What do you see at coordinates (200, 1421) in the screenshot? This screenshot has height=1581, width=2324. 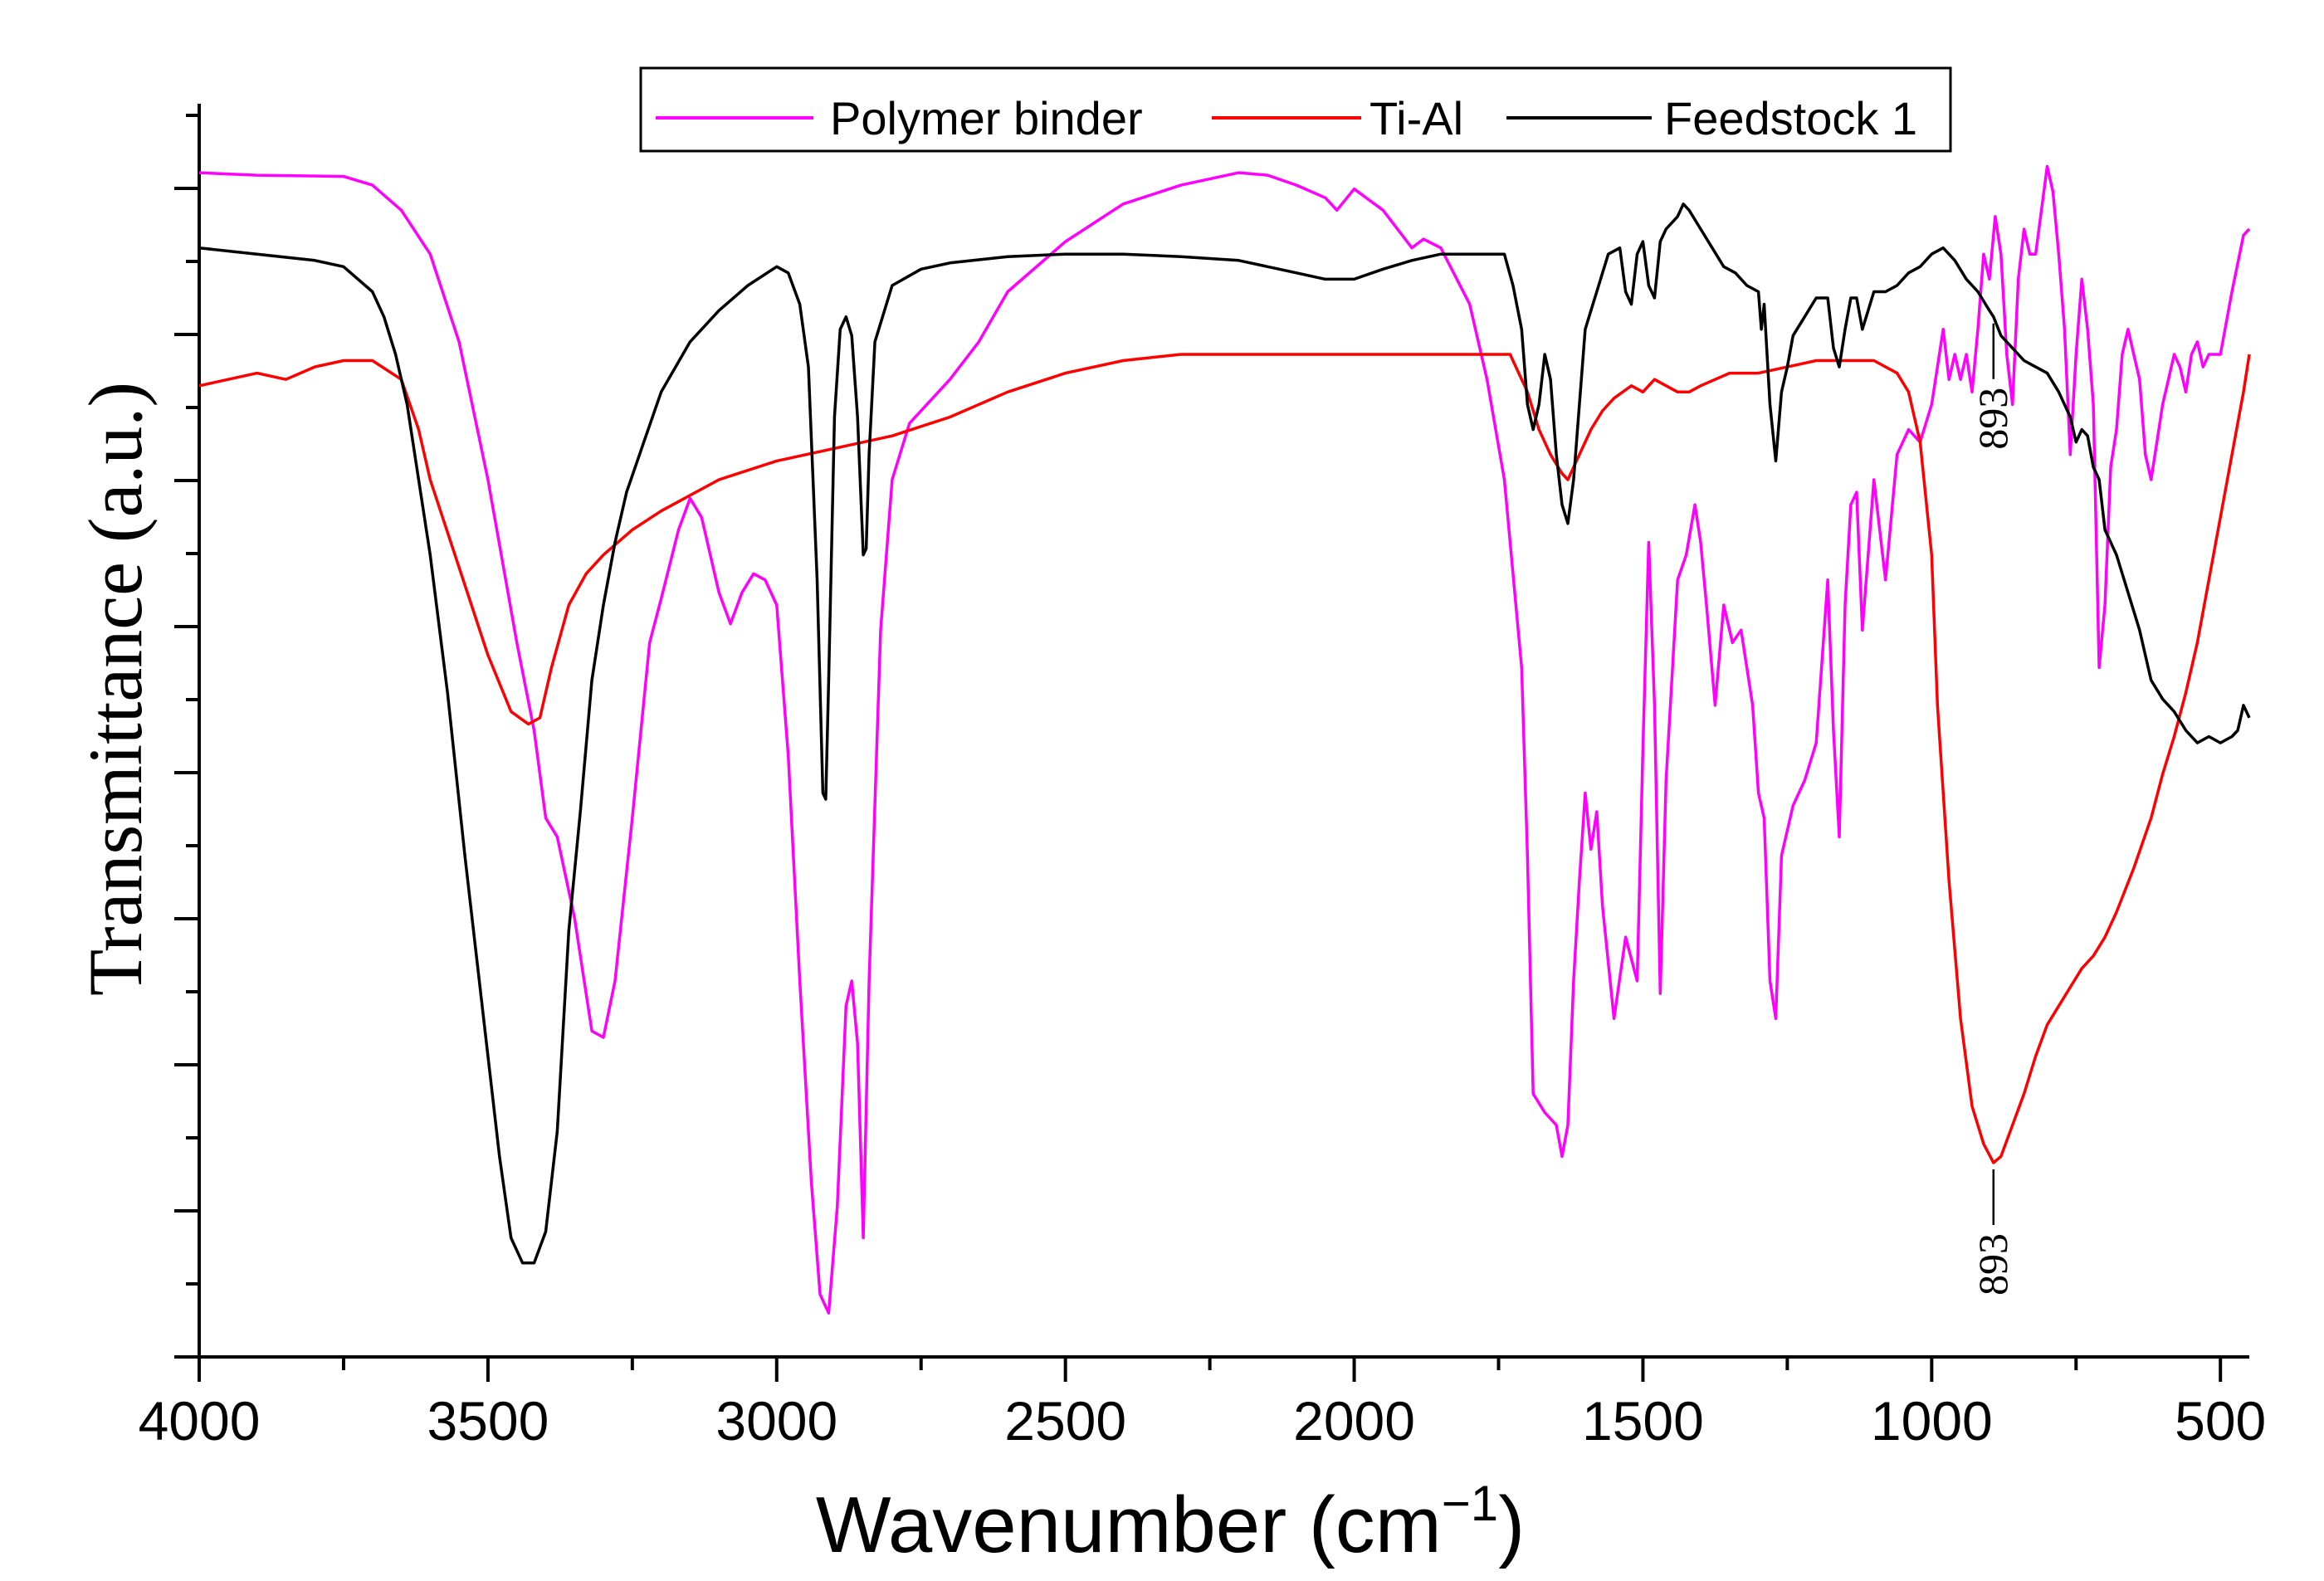 I see `x-tick-label: 4000` at bounding box center [200, 1421].